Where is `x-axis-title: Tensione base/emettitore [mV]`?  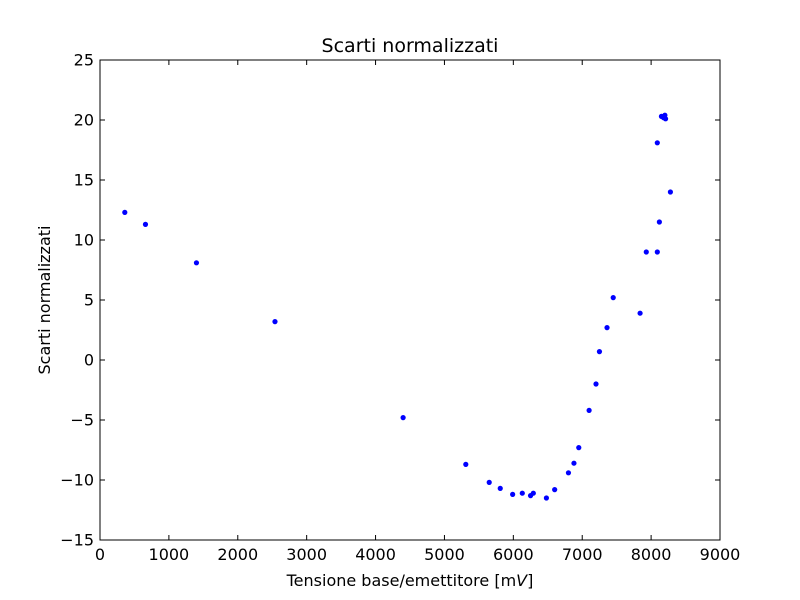
x-axis-title: Tensione base/emettitore [mV] is located at coordinates (410, 580).